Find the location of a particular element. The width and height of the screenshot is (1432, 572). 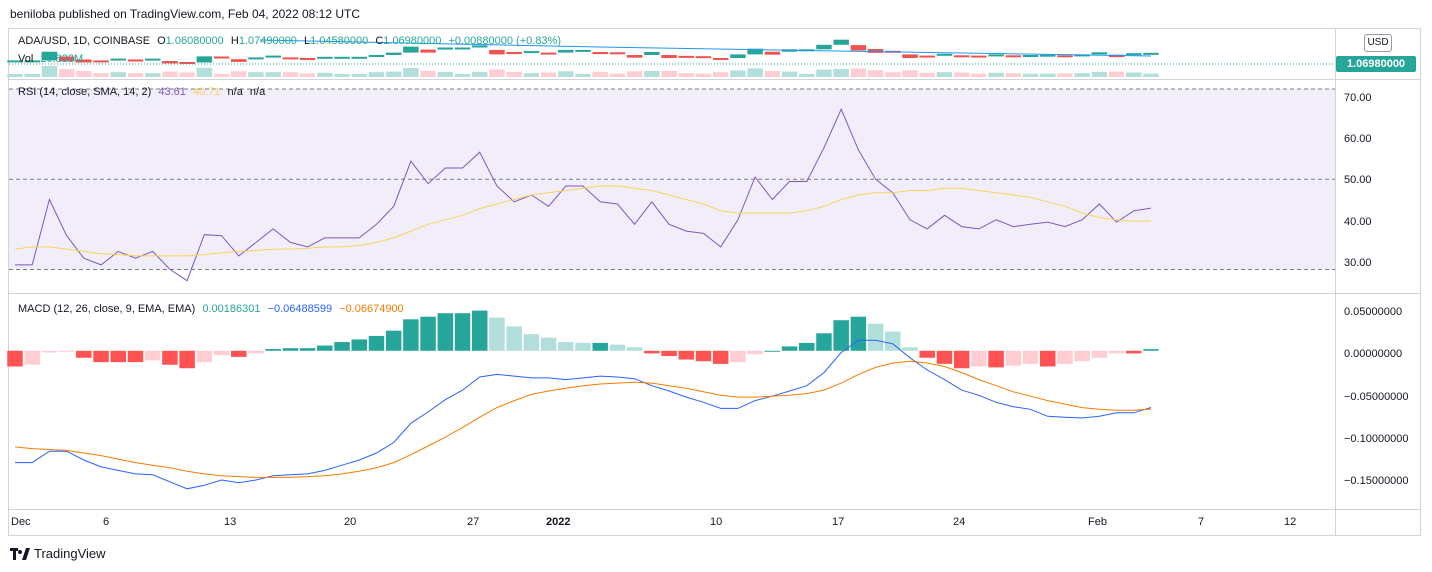

rsi-axis-30: 30.00 is located at coordinates (1358, 263).